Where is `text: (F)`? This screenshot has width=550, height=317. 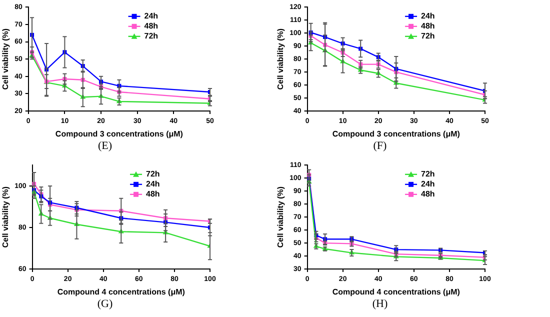
text: (F) is located at coordinates (380, 146).